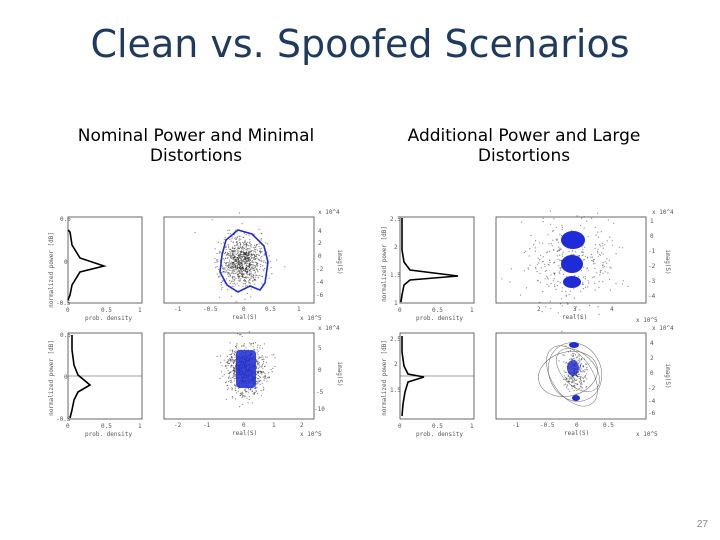 This screenshot has width=720, height=540. Describe the element at coordinates (320, 231) in the screenshot. I see `scatter-ytick: 4` at that location.